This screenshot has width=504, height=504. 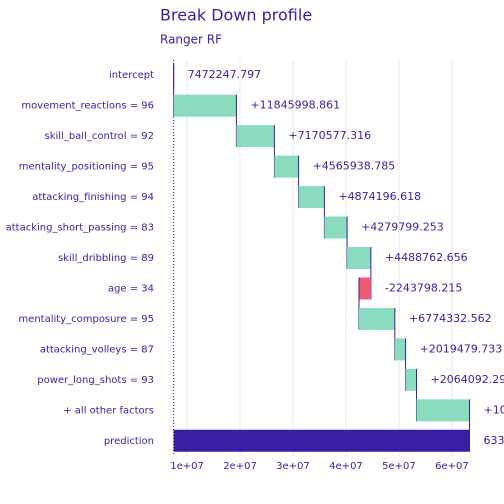 I want to click on x-tick-label: 6e+07, so click(x=452, y=466).